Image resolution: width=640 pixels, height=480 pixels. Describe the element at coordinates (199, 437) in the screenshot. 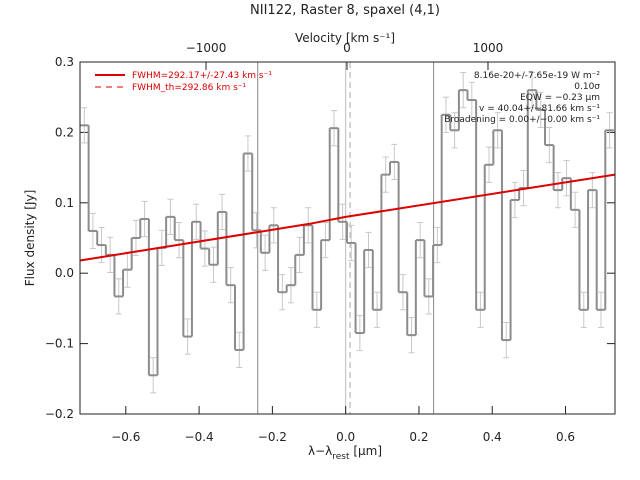

I see `x-tick-label: −0.4` at that location.